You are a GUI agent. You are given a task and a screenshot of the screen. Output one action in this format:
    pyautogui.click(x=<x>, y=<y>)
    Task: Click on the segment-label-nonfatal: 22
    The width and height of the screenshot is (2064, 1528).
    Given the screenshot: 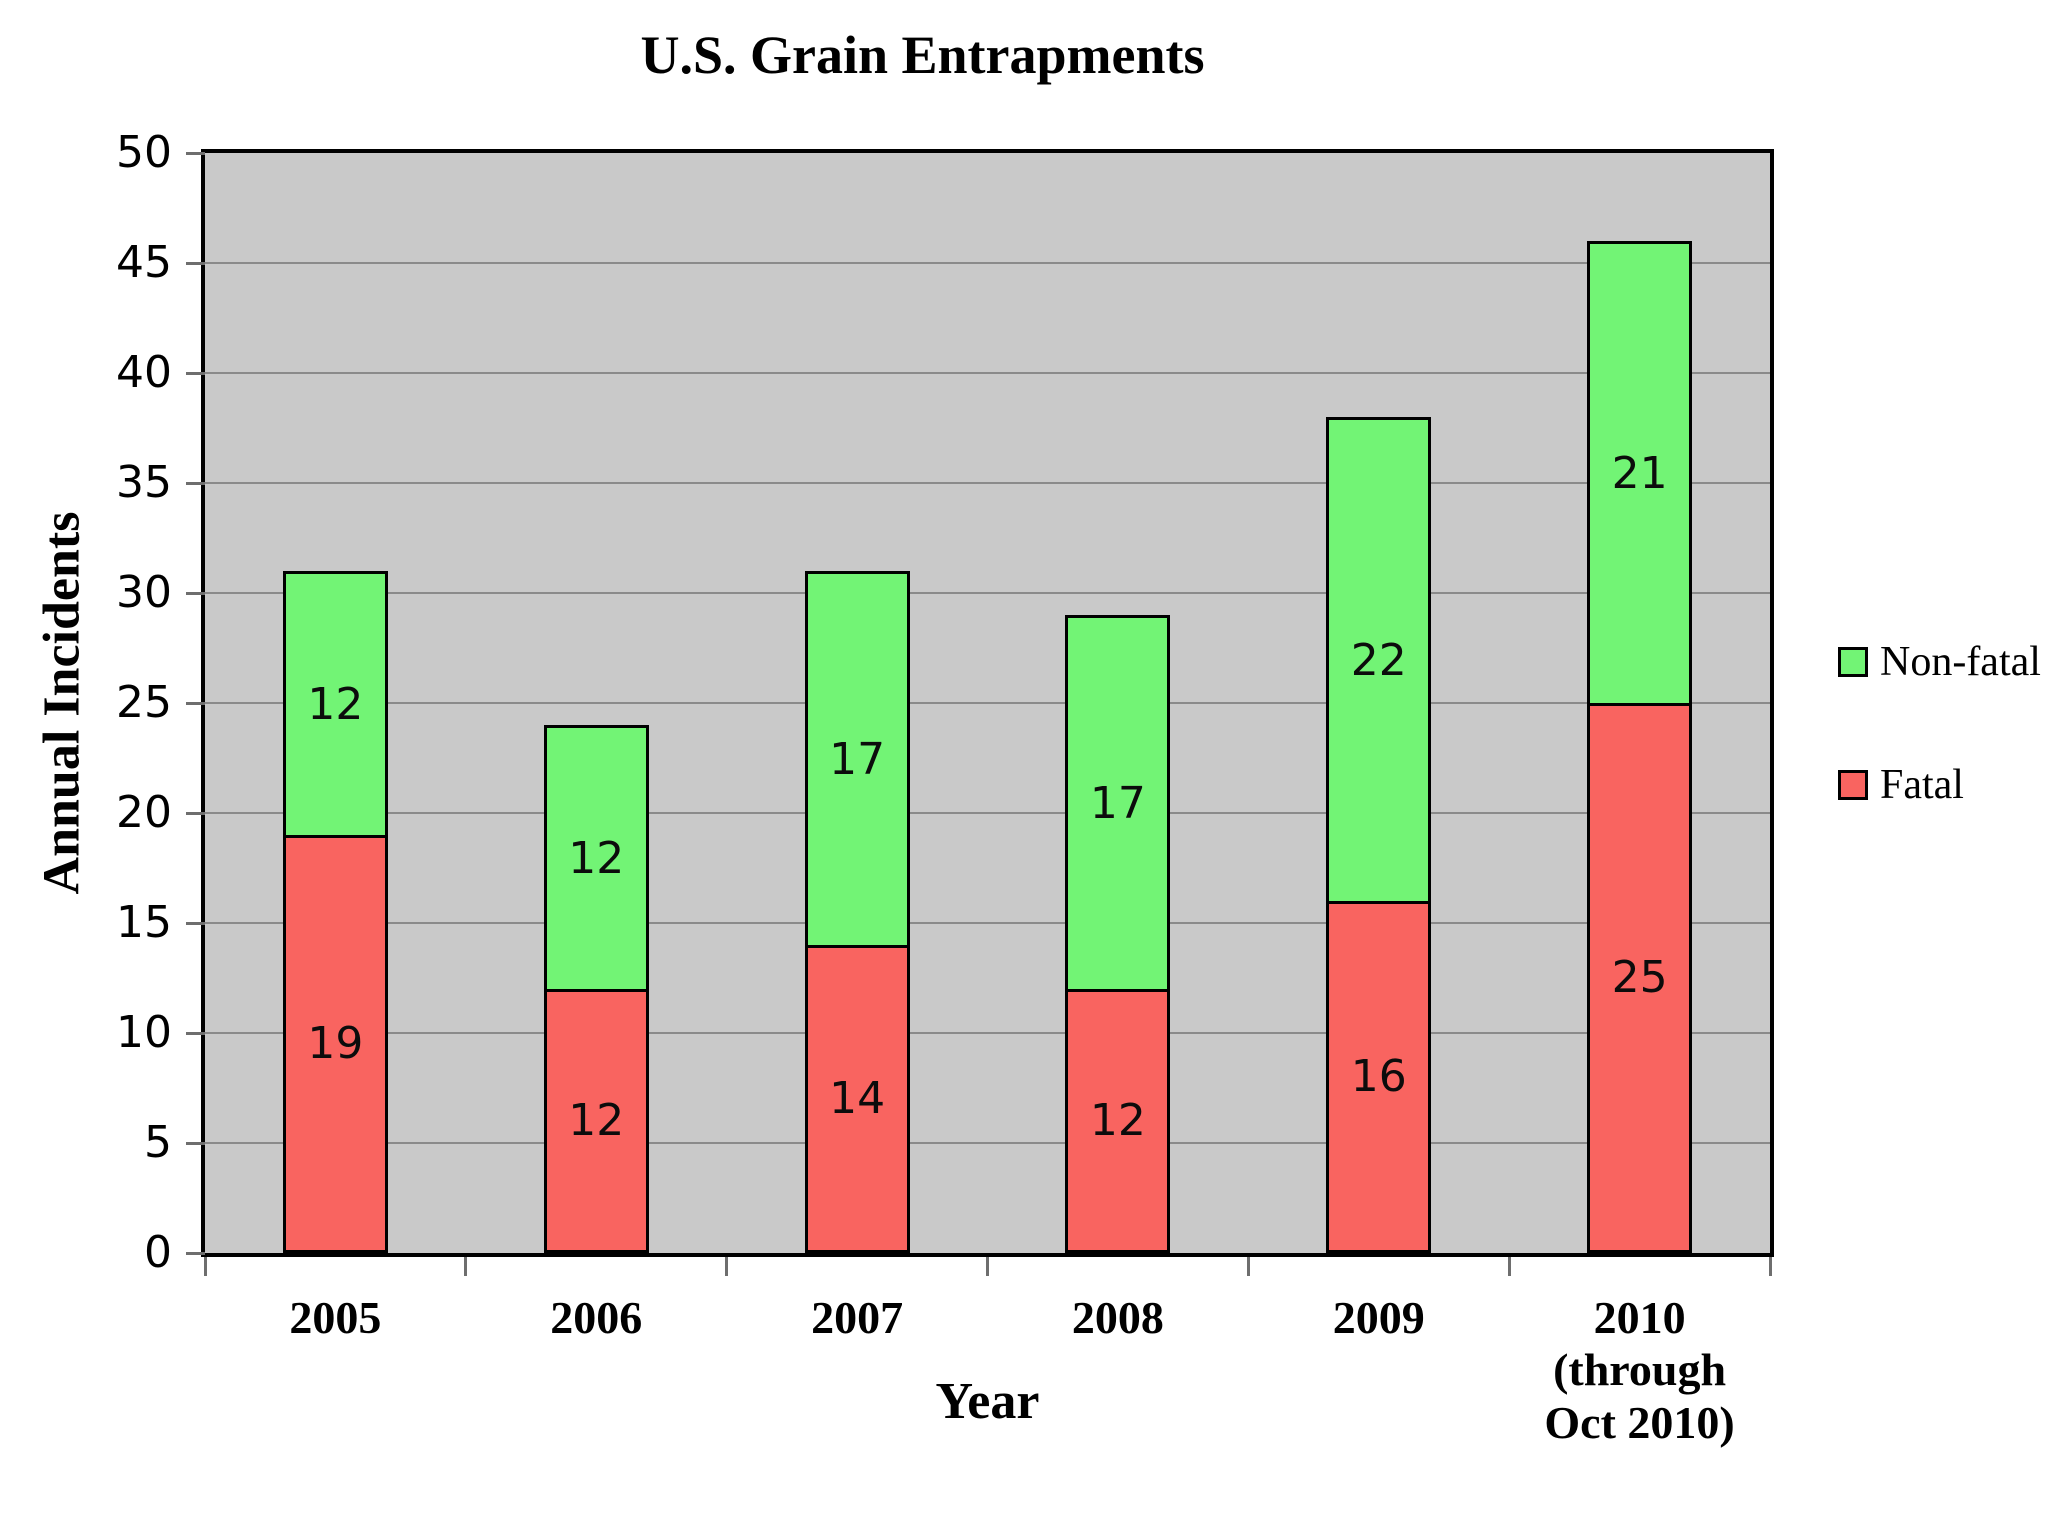 What is the action you would take?
    pyautogui.click(x=1378, y=660)
    